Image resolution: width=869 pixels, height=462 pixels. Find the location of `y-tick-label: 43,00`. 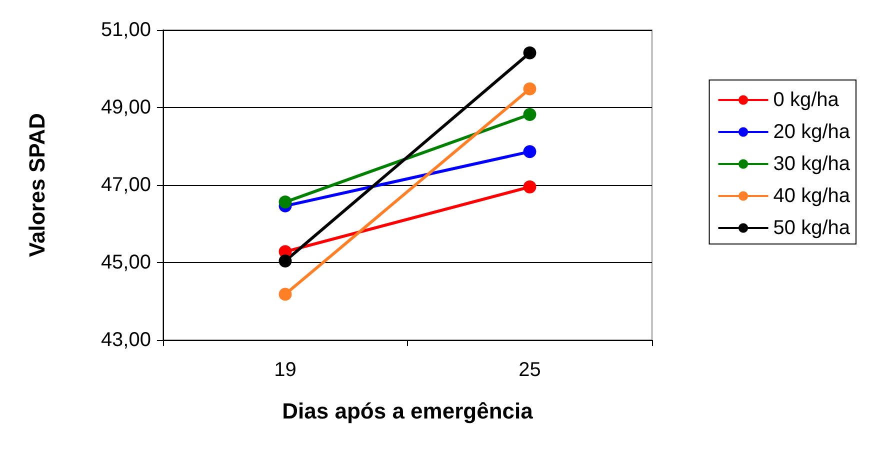

y-tick-label: 43,00 is located at coordinates (125, 340).